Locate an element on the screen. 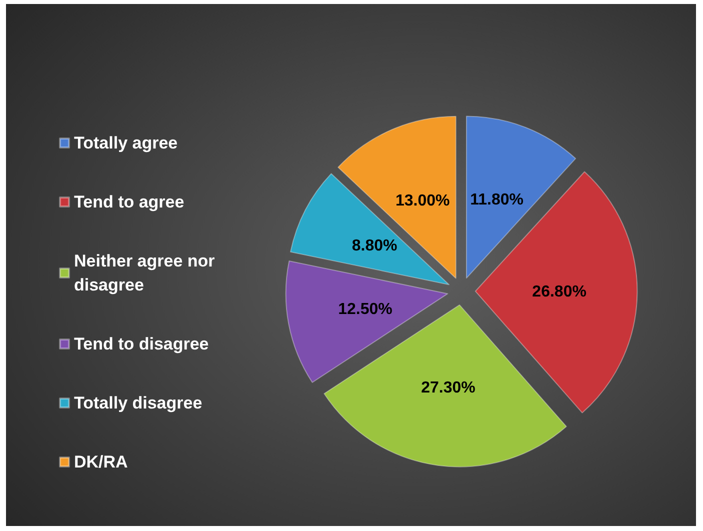  legend-label: Neither agree nor disagree is located at coordinates (147, 273).